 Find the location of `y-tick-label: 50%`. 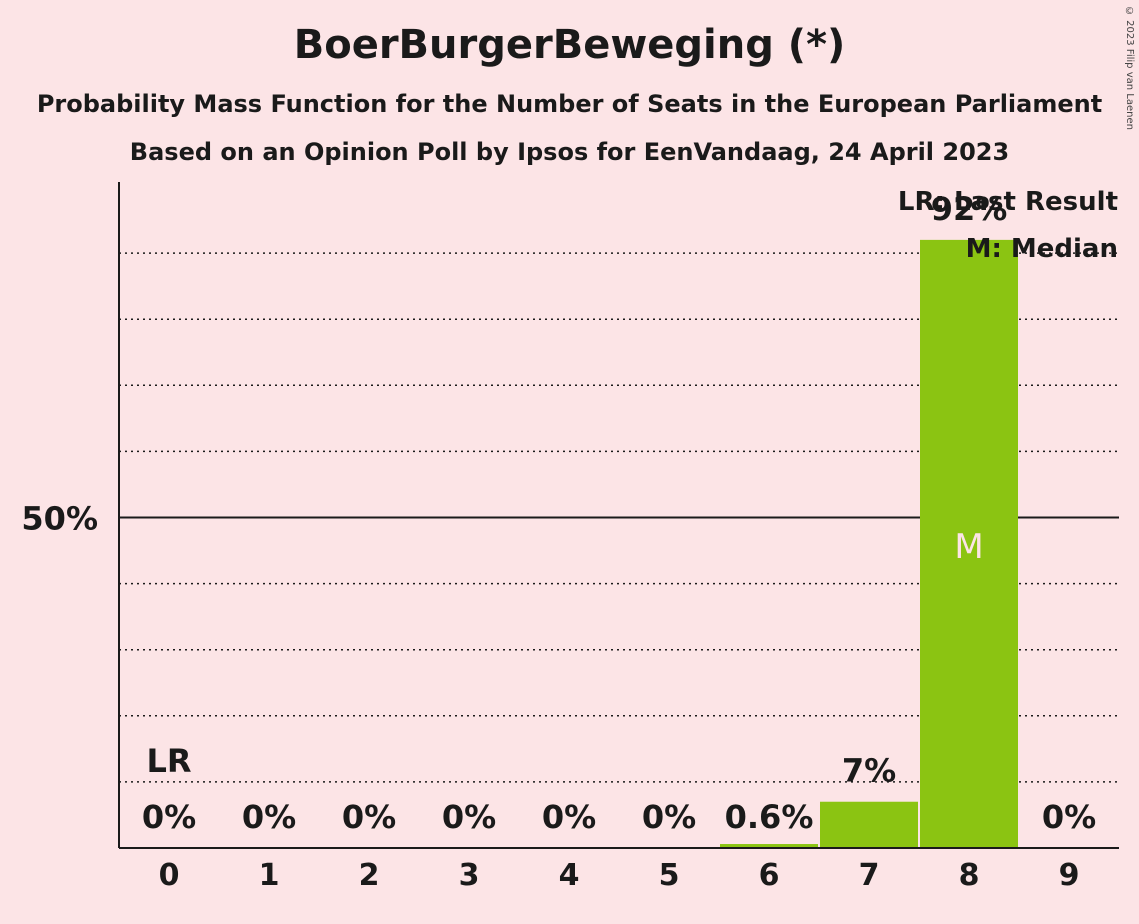

y-tick-label: 50% is located at coordinates (59, 519).